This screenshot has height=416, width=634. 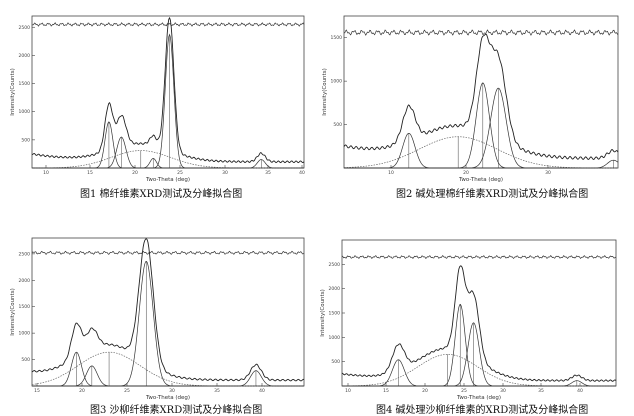 I want to click on caption-3: 图3 沙柳纤维素XRD测试及分峰拟合图, so click(x=176, y=410).